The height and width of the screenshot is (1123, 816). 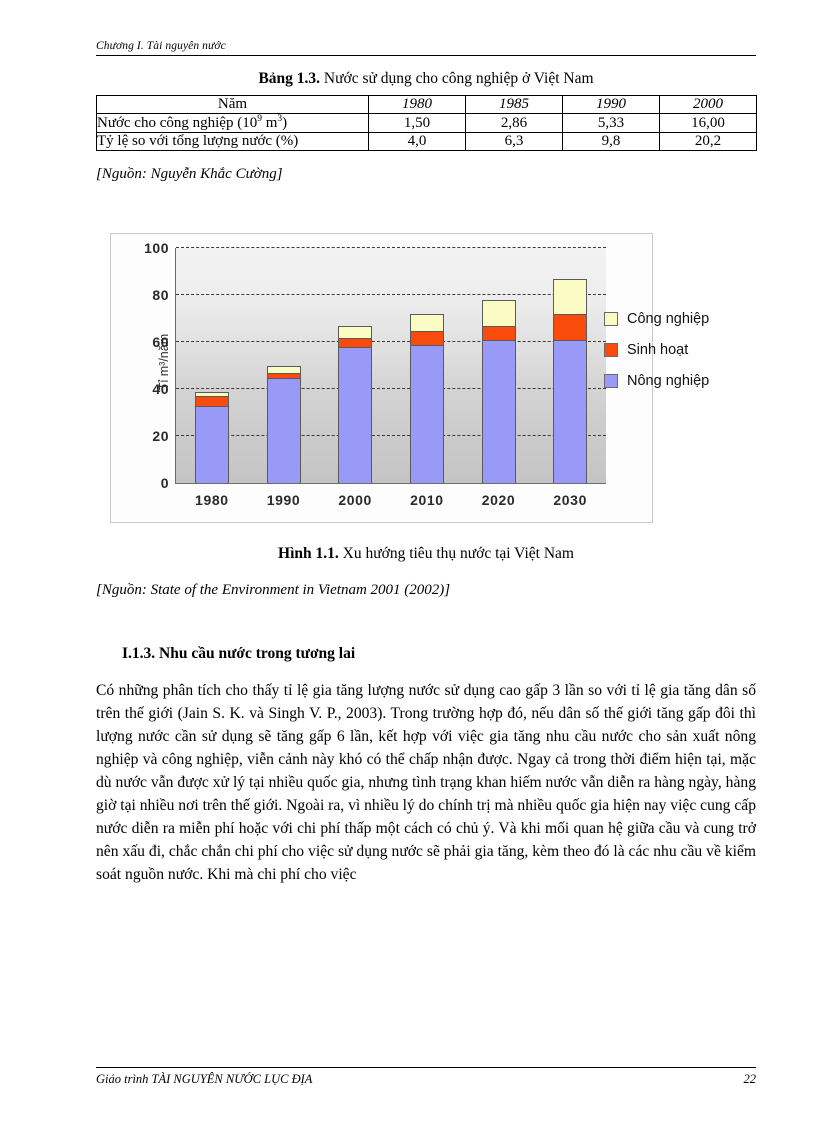 What do you see at coordinates (285, 123) in the screenshot?
I see `row-label-part: )` at bounding box center [285, 123].